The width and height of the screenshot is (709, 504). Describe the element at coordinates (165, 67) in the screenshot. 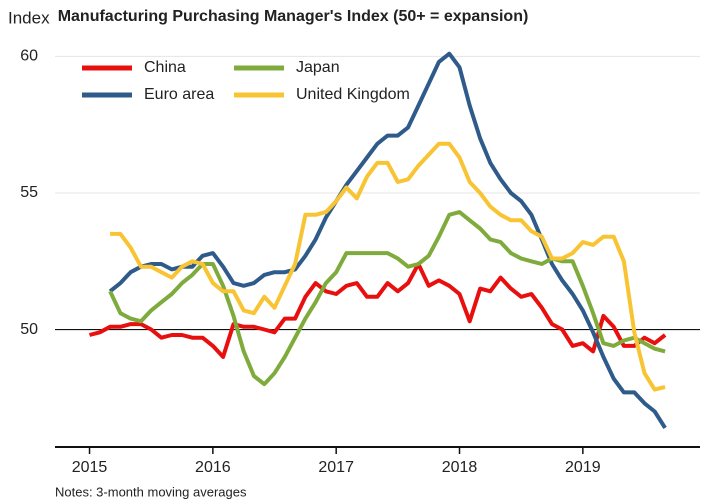

I see `legend-label: China` at that location.